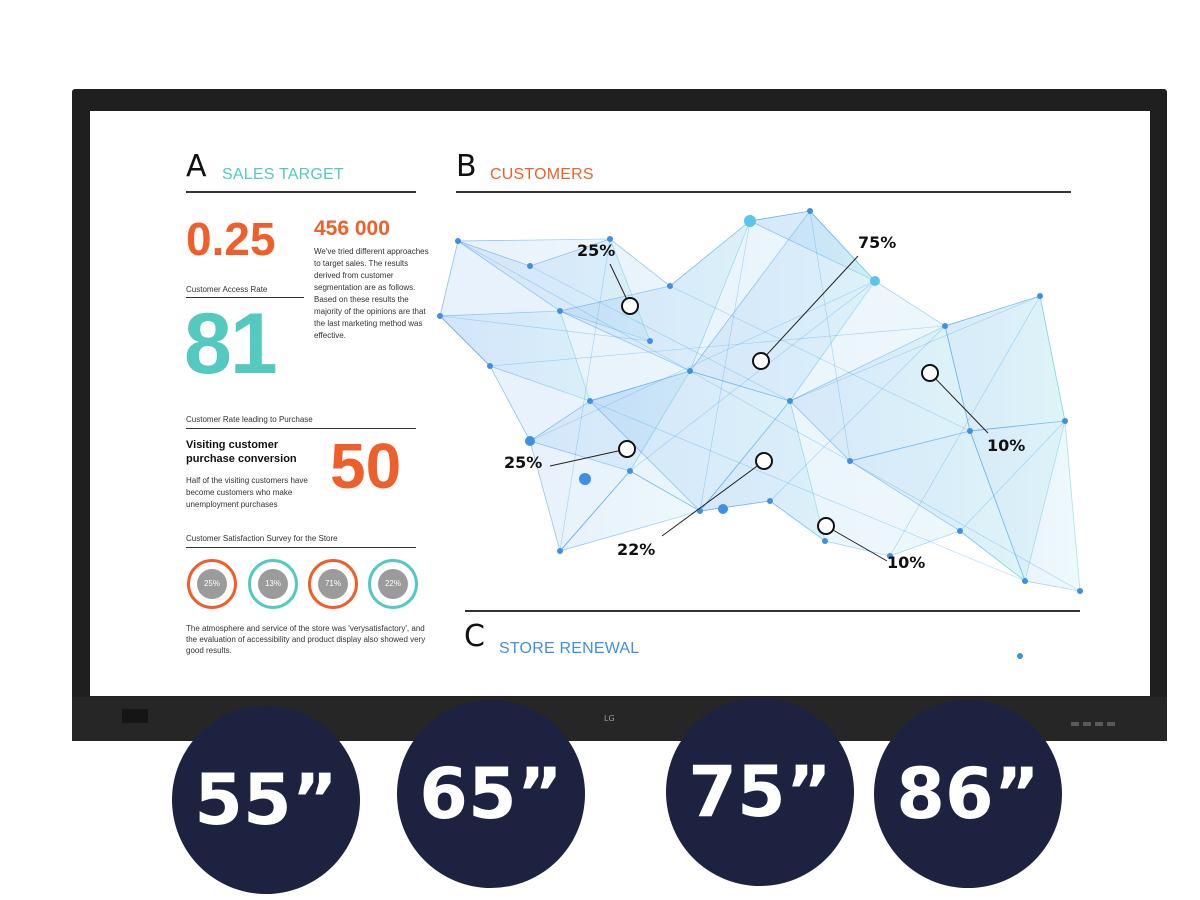  What do you see at coordinates (569, 648) in the screenshot?
I see `section-c-title: STORE RENEWAL` at bounding box center [569, 648].